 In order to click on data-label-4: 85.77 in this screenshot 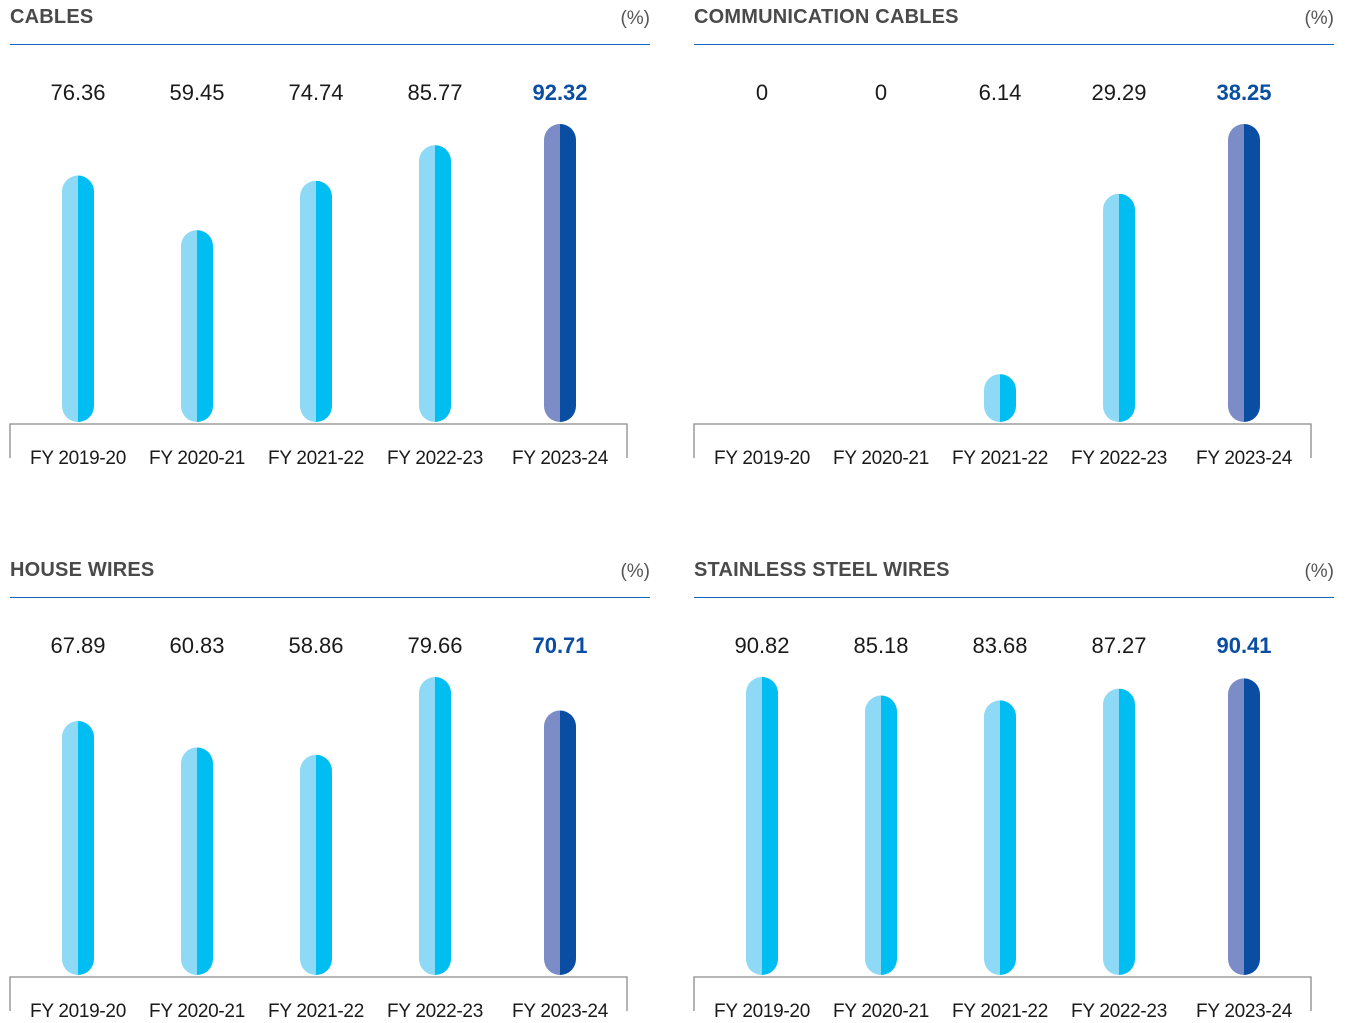, I will do `click(434, 92)`.